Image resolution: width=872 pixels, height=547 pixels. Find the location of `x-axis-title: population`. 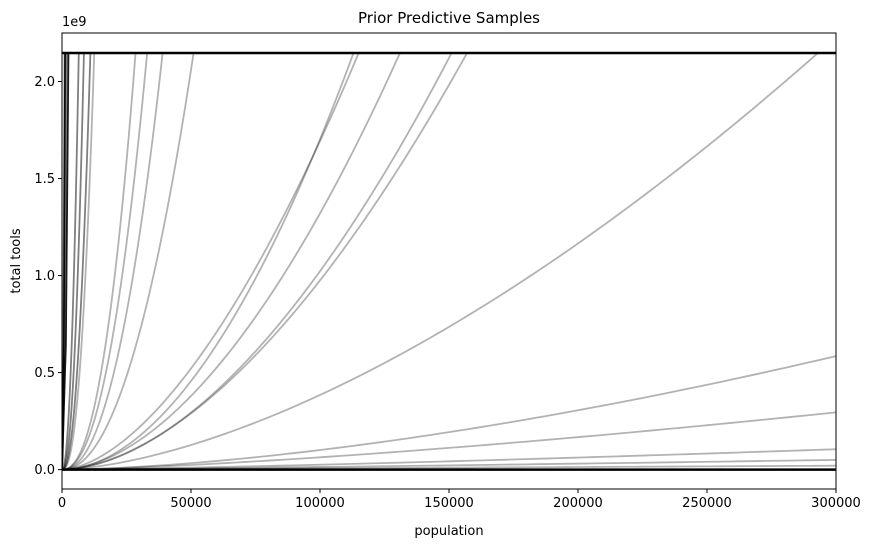

x-axis-title: population is located at coordinates (448, 531).